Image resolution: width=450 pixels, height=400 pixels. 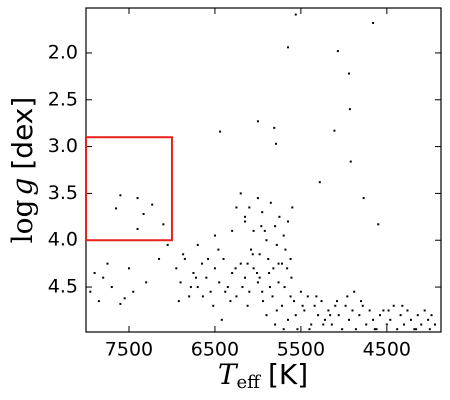 What do you see at coordinates (22, 187) in the screenshot?
I see `y-label-symbol: g` at bounding box center [22, 187].